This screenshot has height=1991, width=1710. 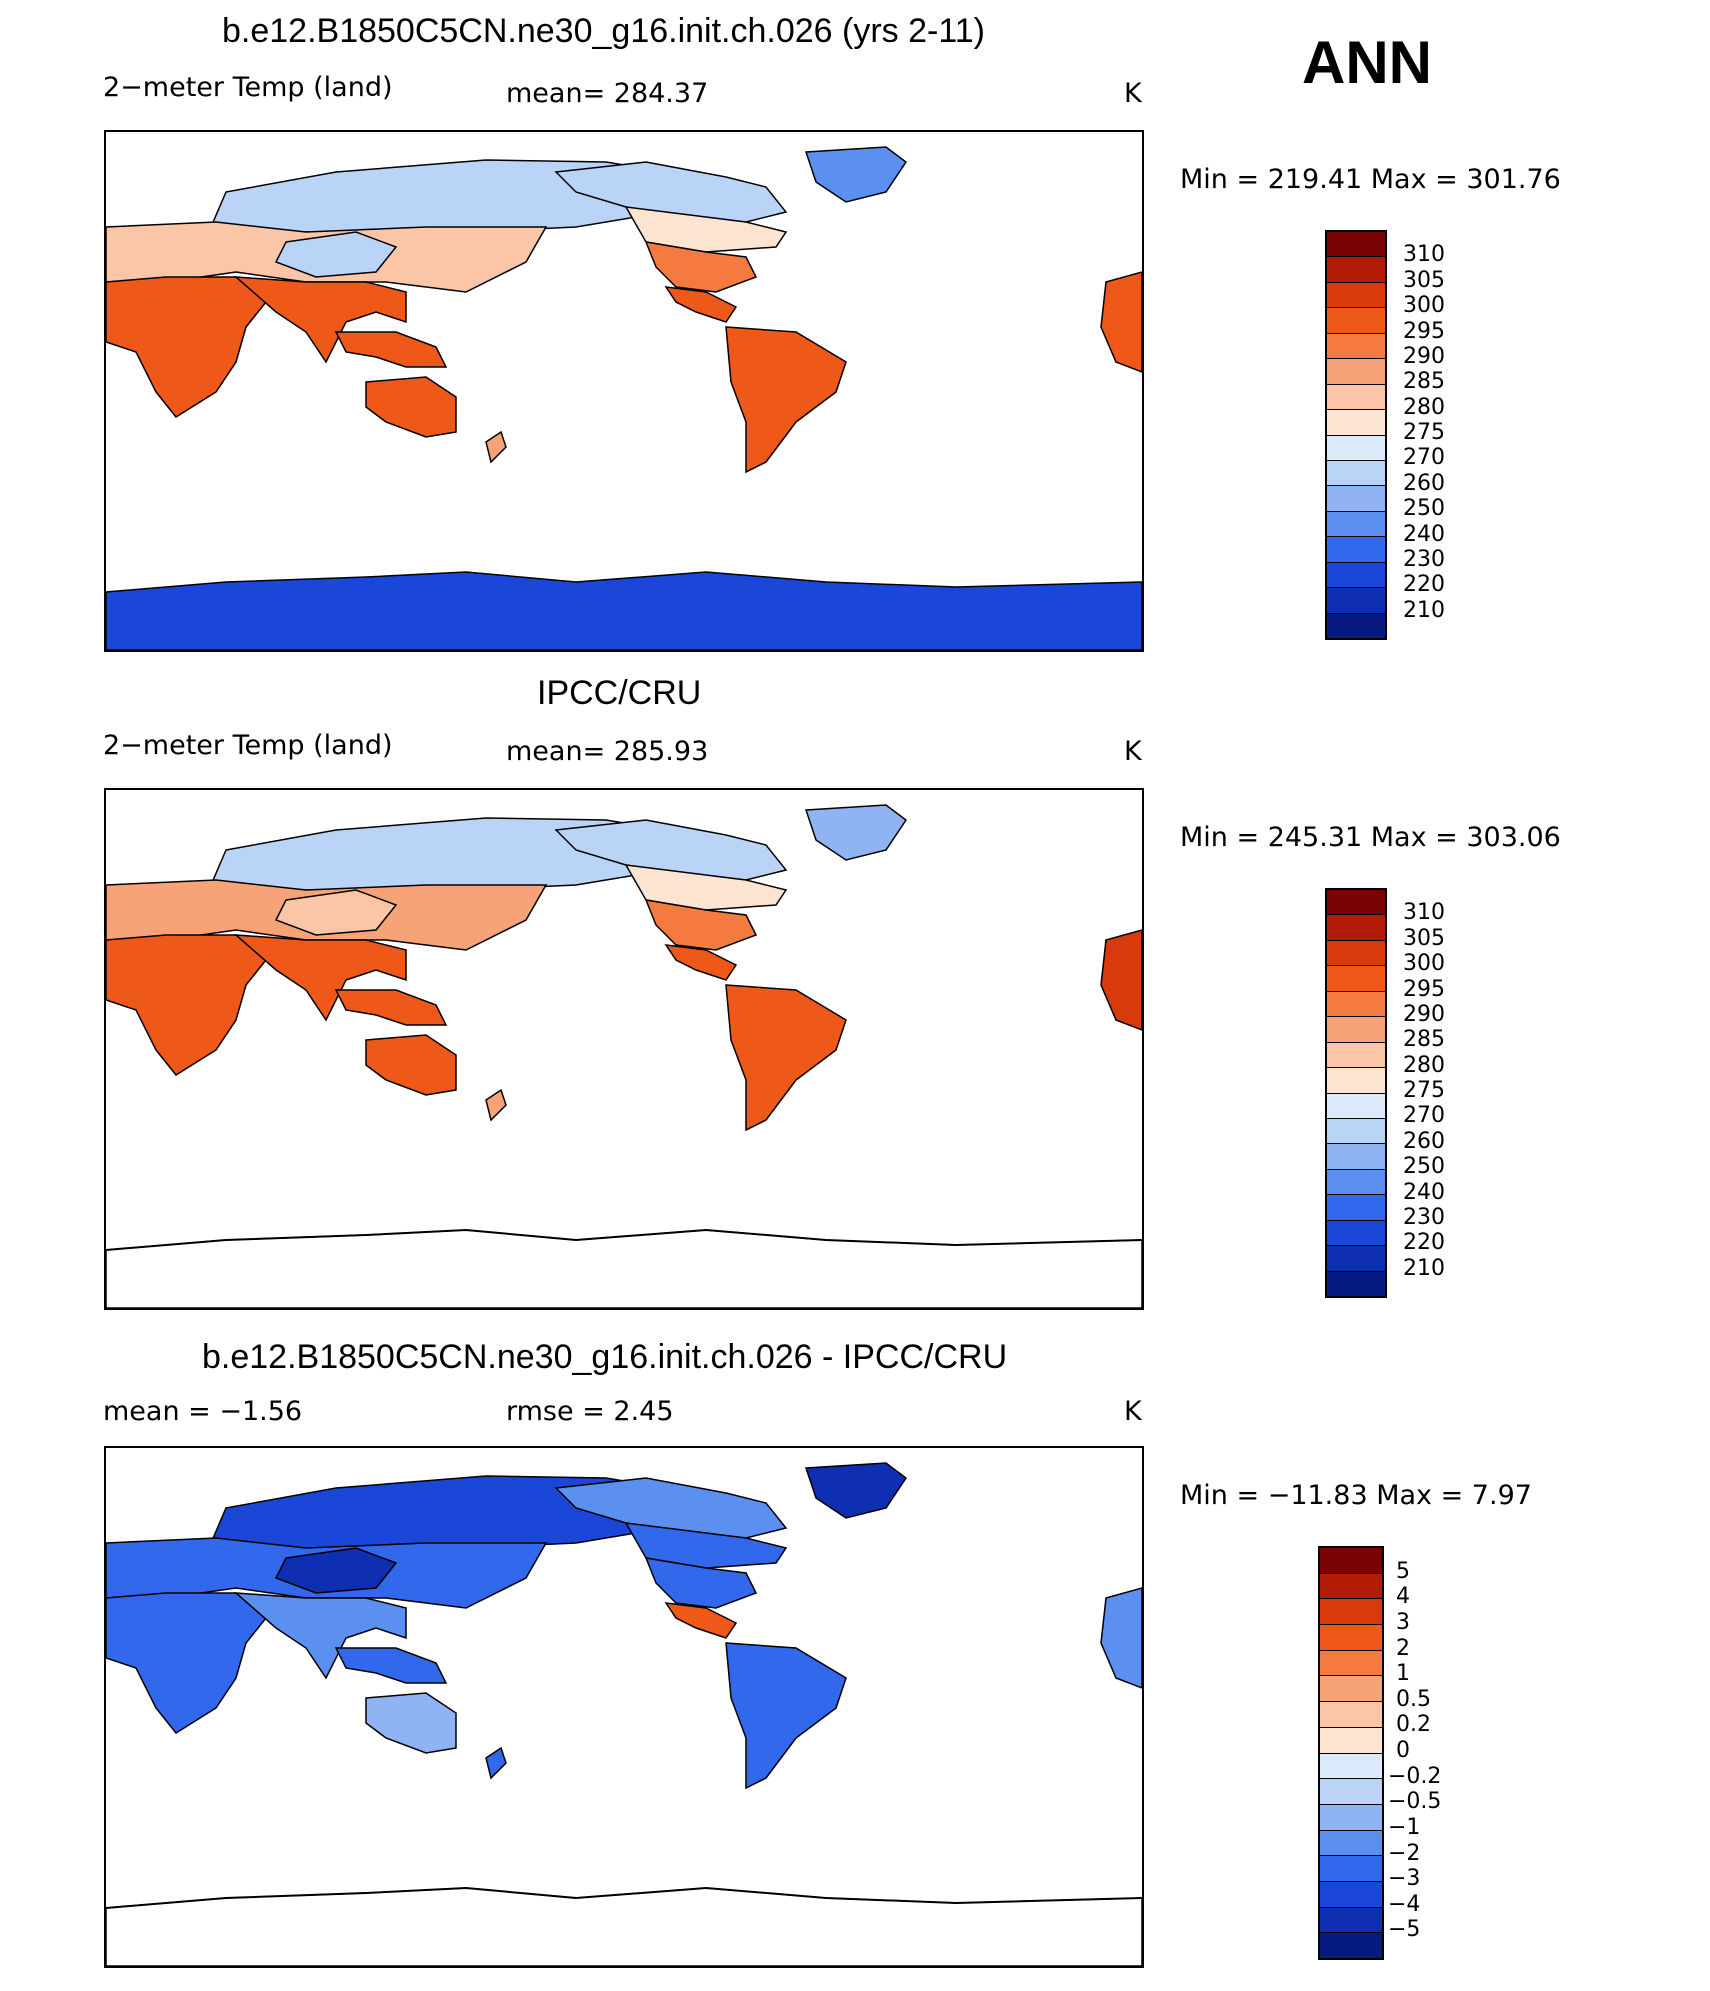 I want to click on panel-1-unit-label: K, so click(x=1133, y=93).